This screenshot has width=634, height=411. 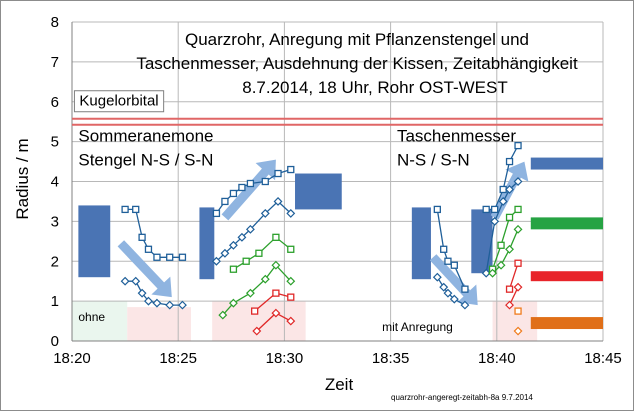 What do you see at coordinates (55, 301) in the screenshot?
I see `y-tick-label-1: 1` at bounding box center [55, 301].